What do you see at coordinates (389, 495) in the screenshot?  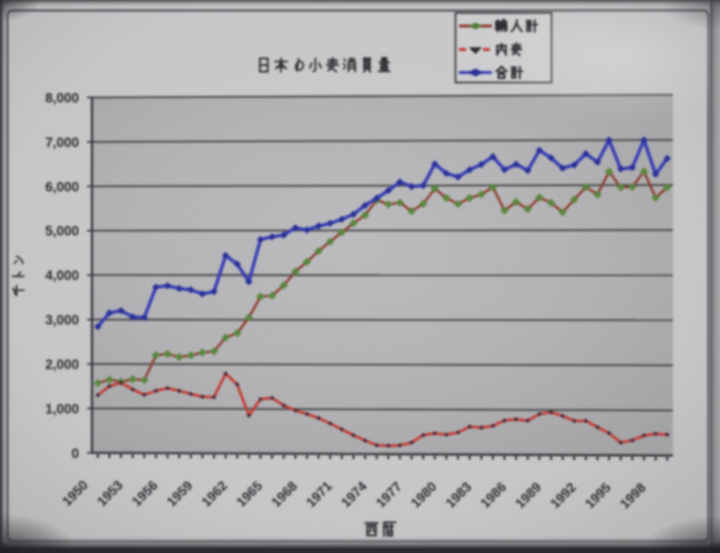 I see `svg-text: 1977` at bounding box center [389, 495].